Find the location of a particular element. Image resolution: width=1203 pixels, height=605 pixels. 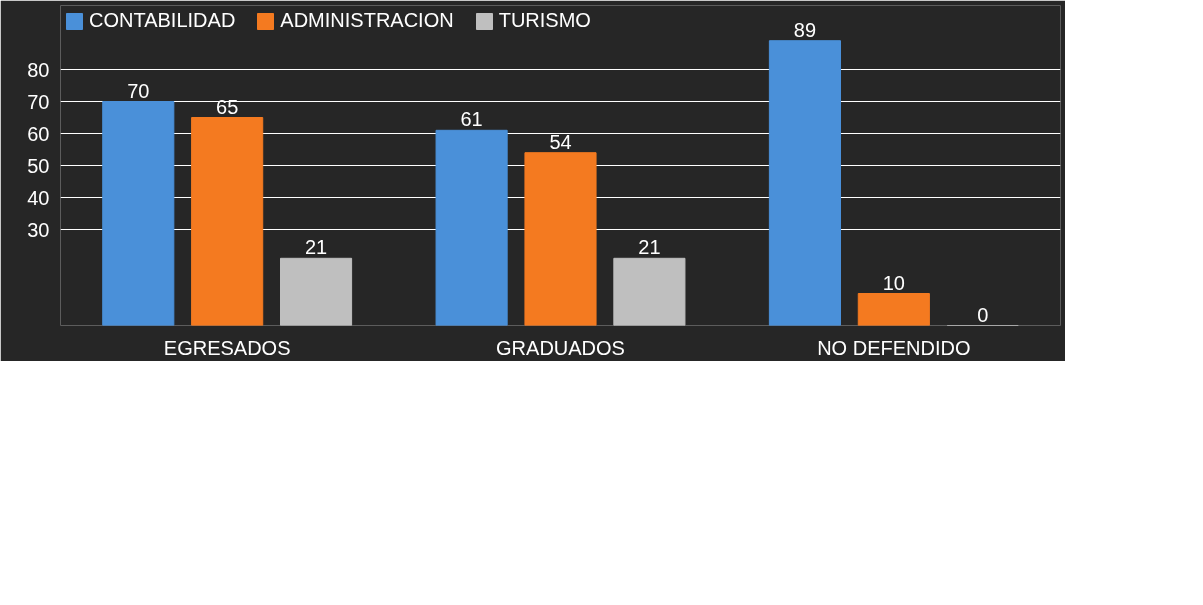

legend-label: ADMINISTRACION is located at coordinates (367, 20).